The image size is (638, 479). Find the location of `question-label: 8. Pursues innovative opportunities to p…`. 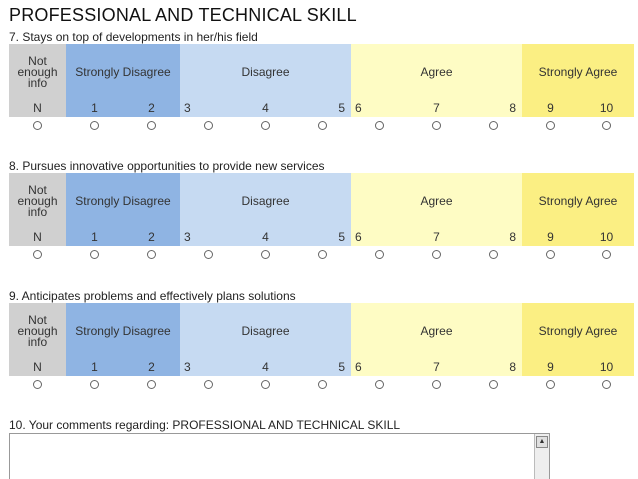

question-label: 8. Pursues innovative opportunities to p… is located at coordinates (167, 166).